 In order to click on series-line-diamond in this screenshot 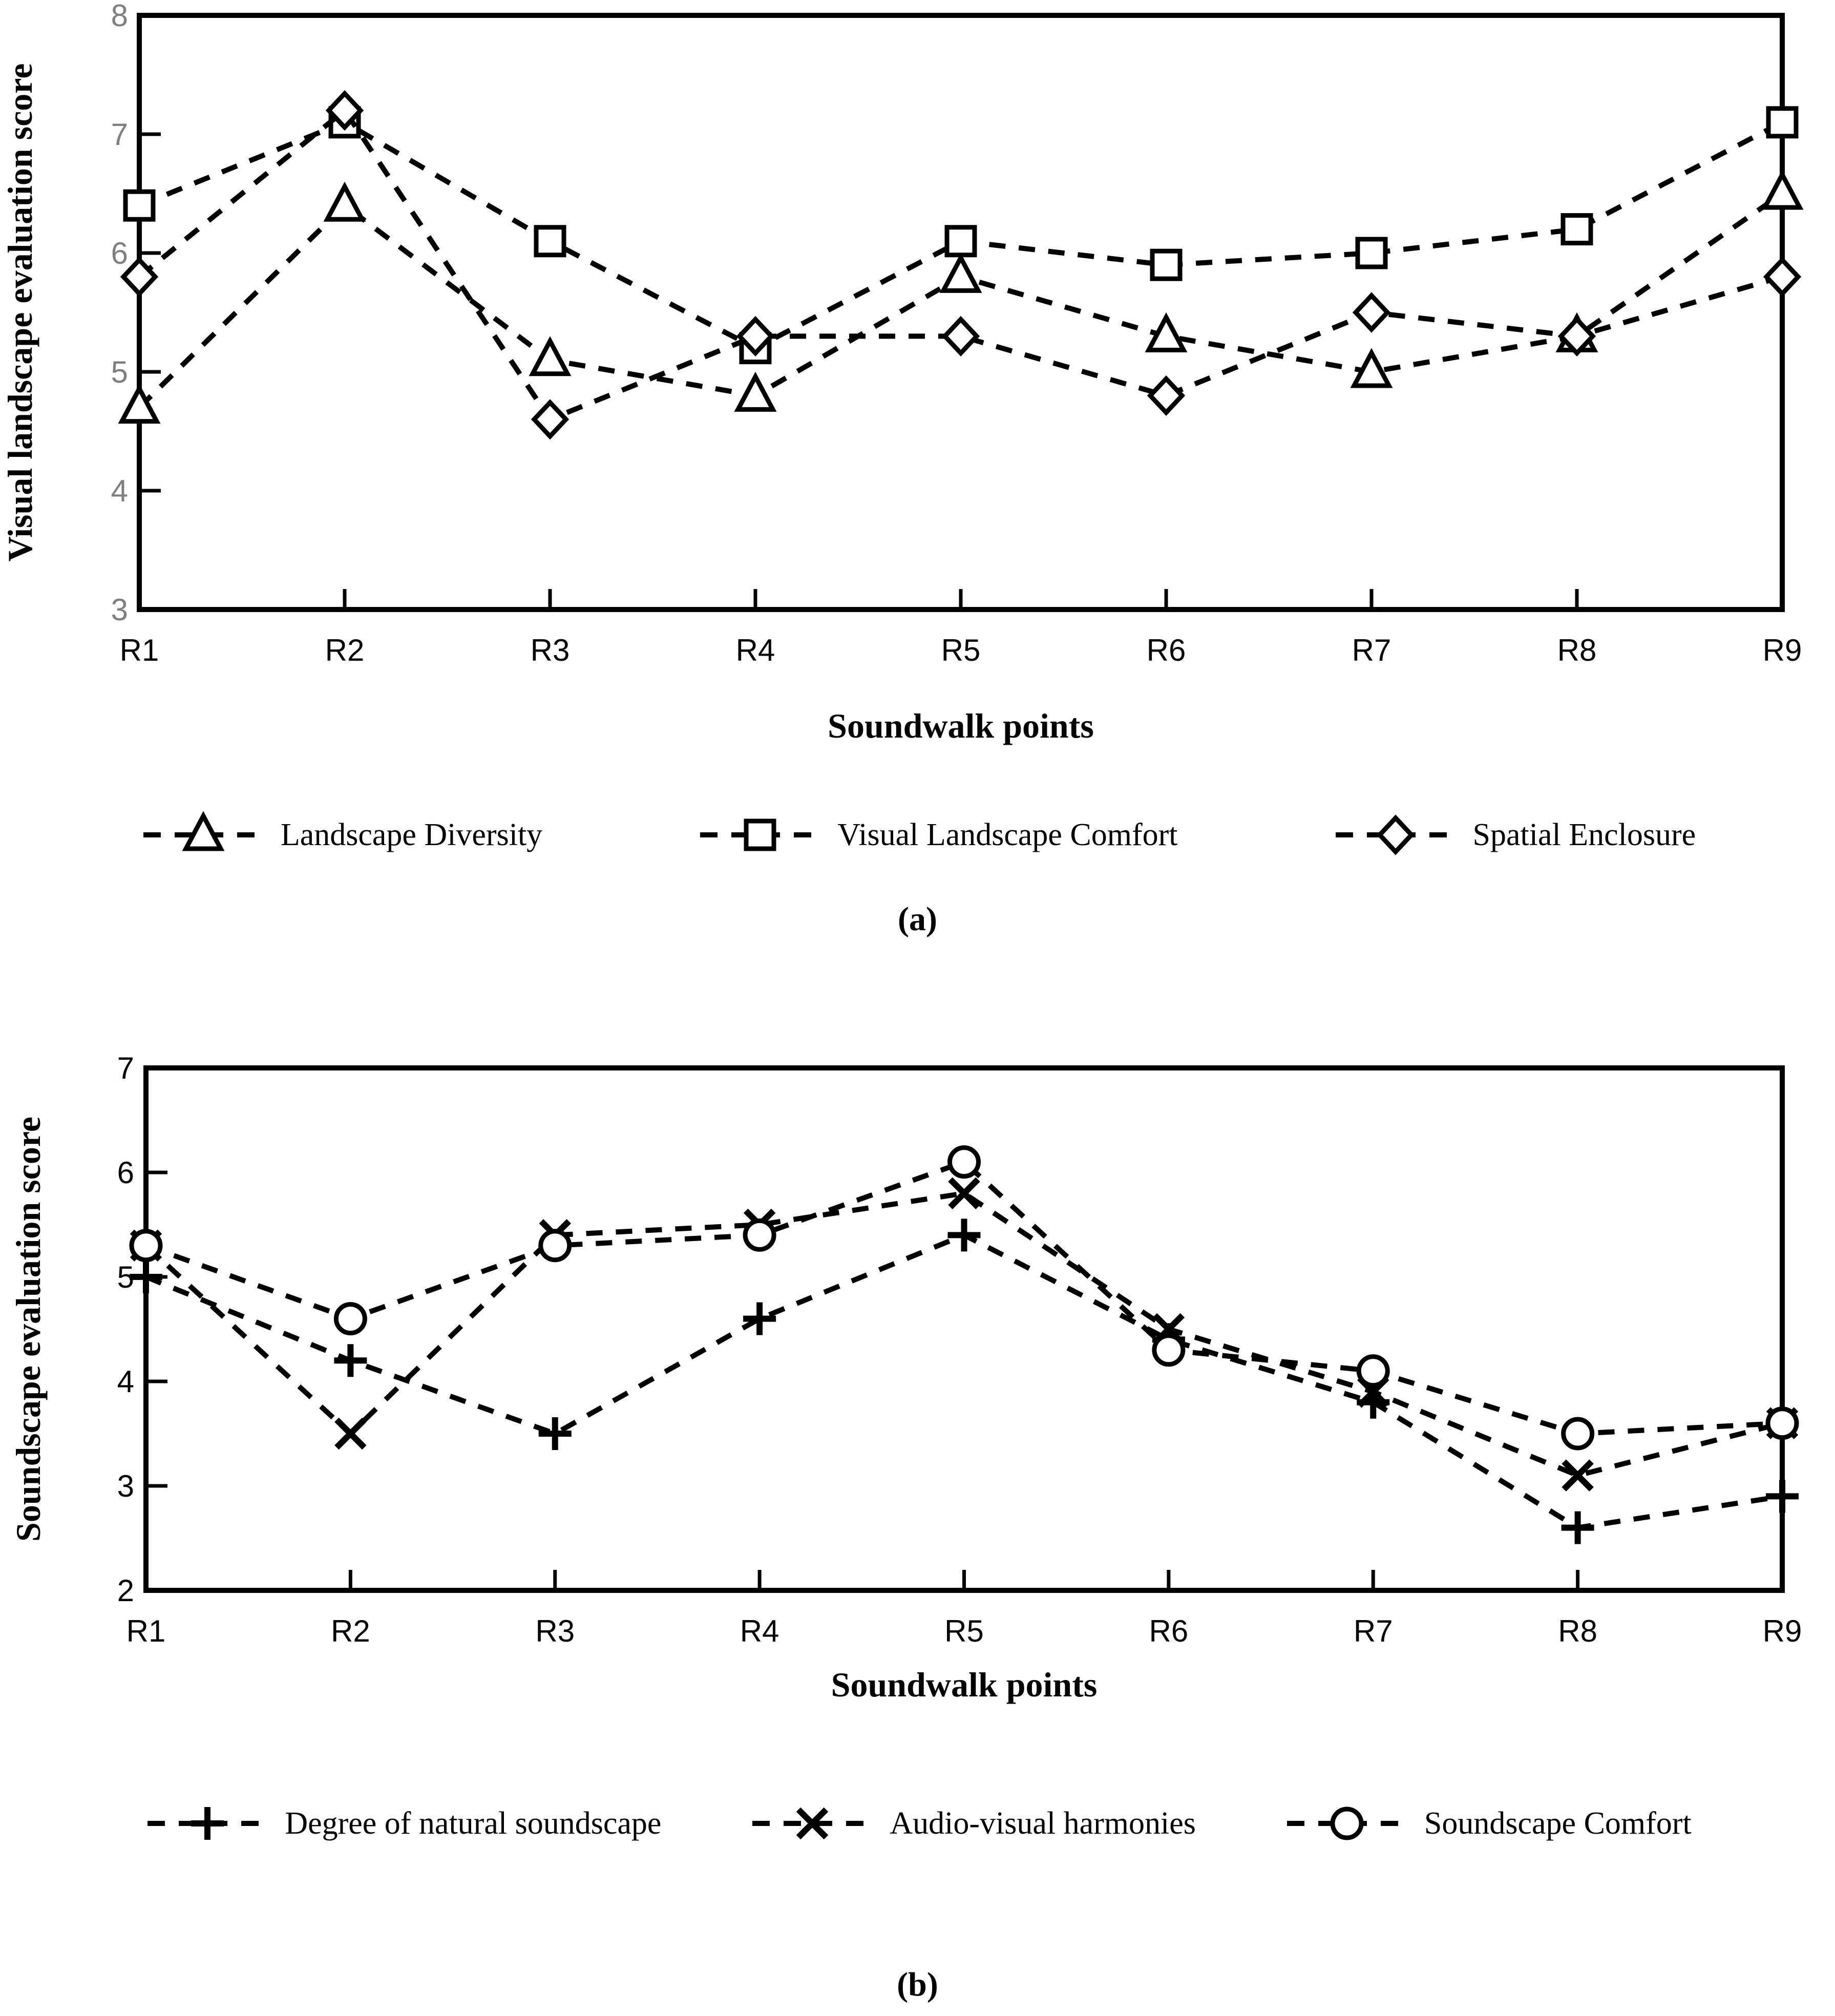, I will do `click(960, 265)`.